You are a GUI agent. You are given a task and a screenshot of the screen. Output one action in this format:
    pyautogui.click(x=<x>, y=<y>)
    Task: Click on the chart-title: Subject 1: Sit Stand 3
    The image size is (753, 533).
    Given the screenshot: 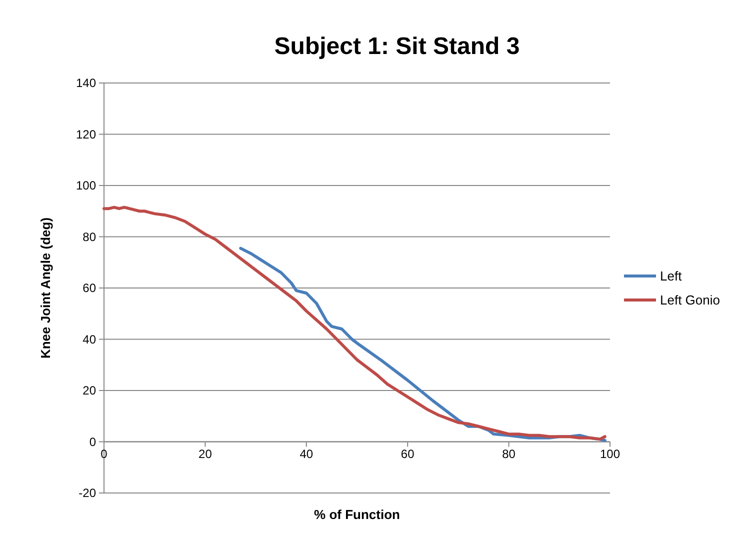 What is the action you would take?
    pyautogui.click(x=397, y=46)
    